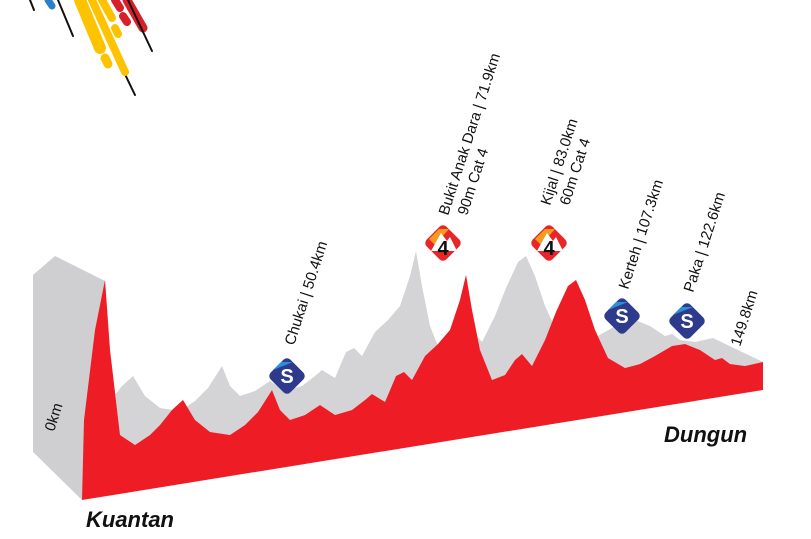  What do you see at coordinates (130, 519) in the screenshot?
I see `start-city: Kuantan` at bounding box center [130, 519].